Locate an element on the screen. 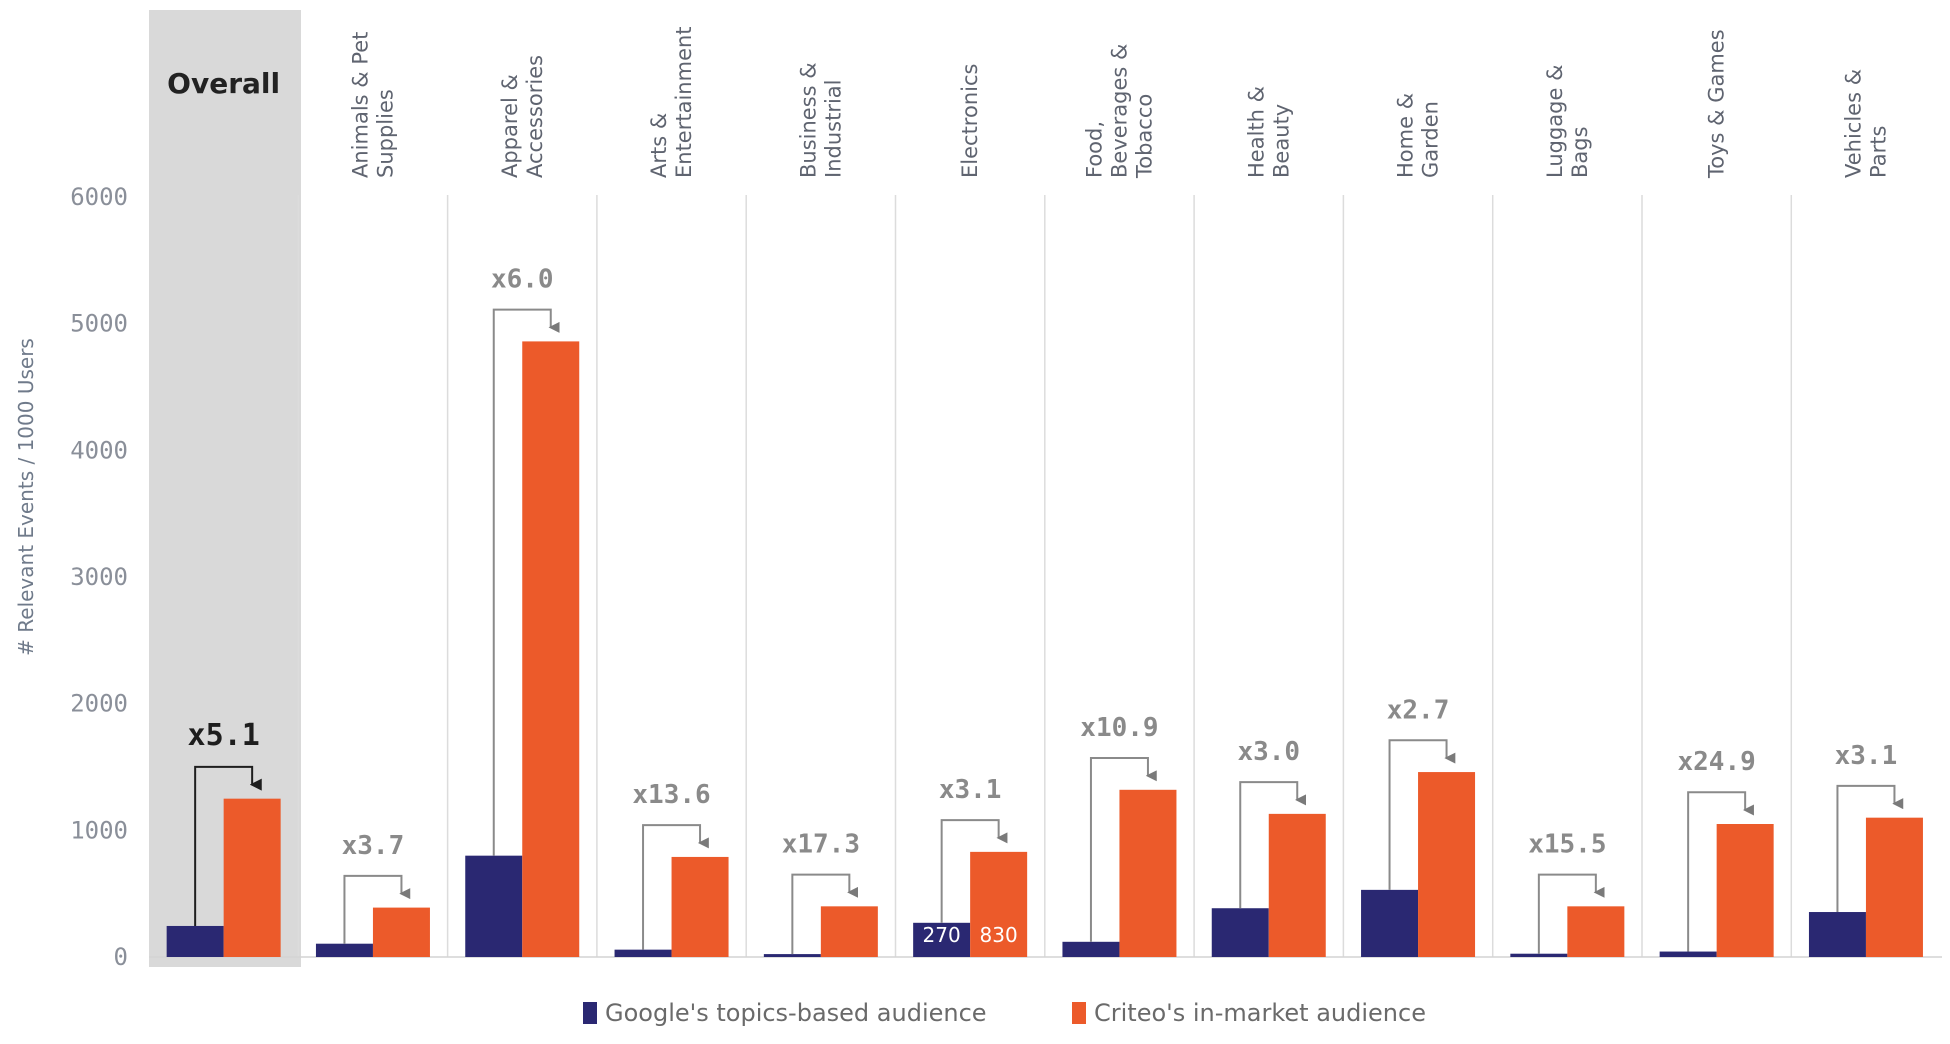  category-label: Apparel & Accessories is located at coordinates (522, 116).